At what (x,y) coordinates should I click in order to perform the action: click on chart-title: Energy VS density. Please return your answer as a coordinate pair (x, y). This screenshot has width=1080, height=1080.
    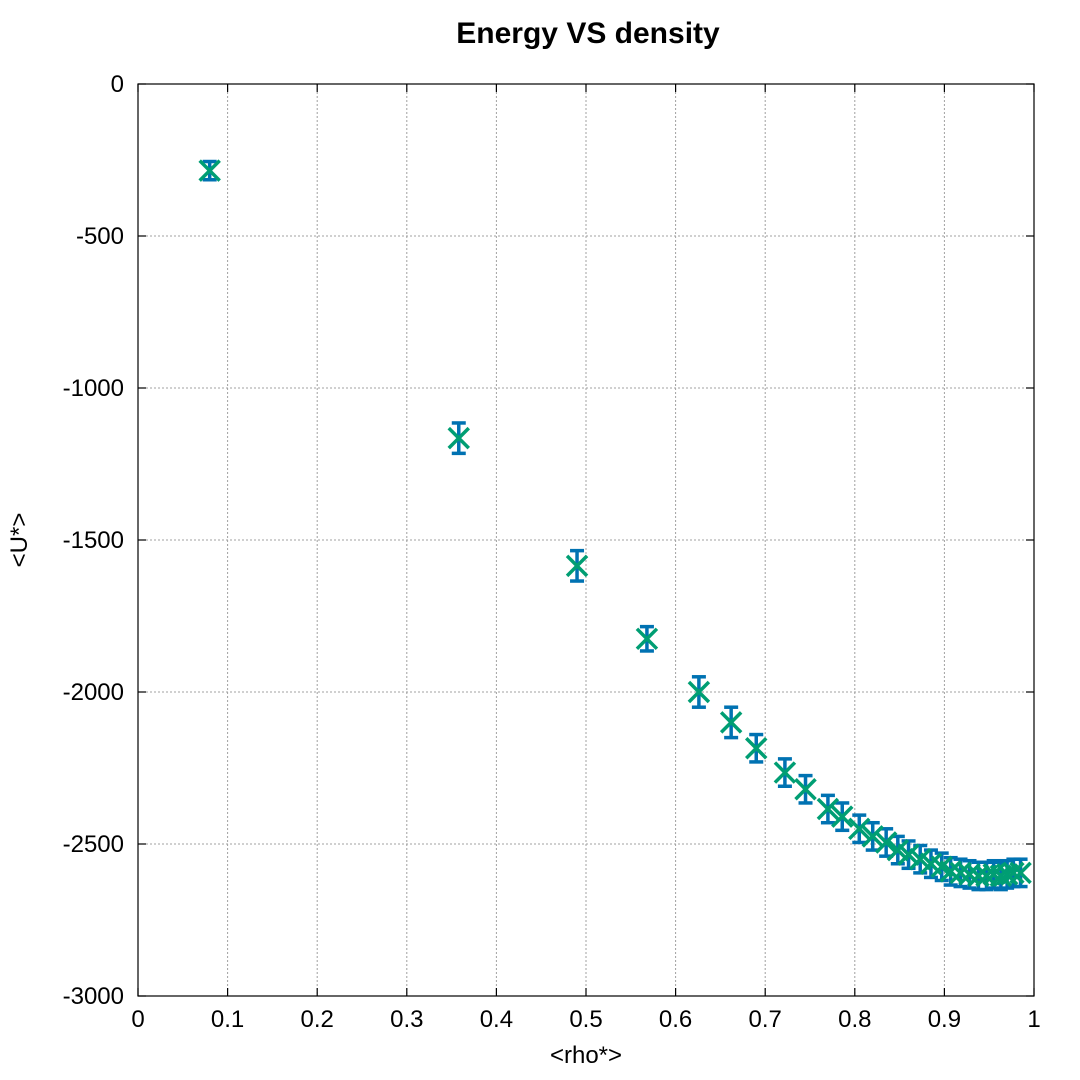
    Looking at the image, I should click on (588, 33).